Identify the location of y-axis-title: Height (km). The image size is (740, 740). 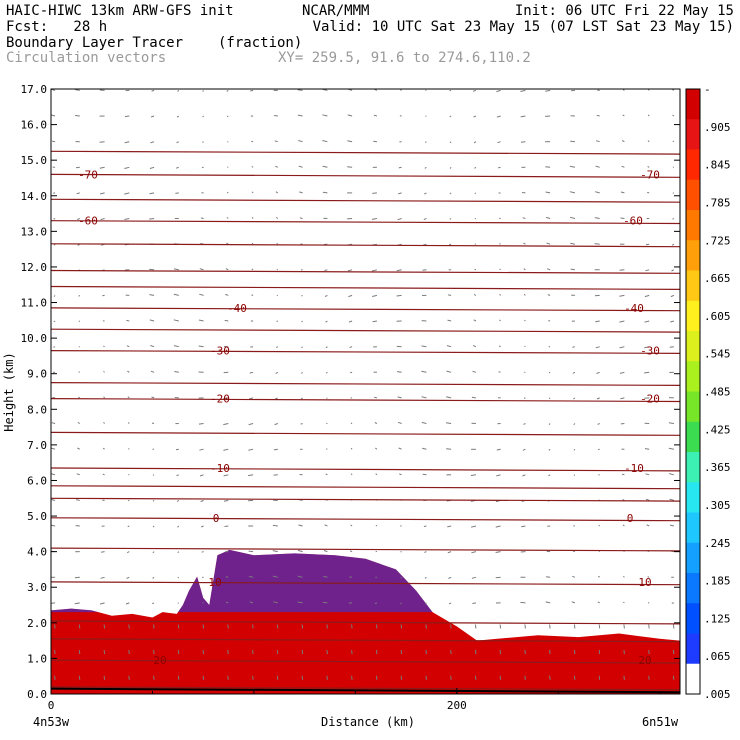
(9, 391).